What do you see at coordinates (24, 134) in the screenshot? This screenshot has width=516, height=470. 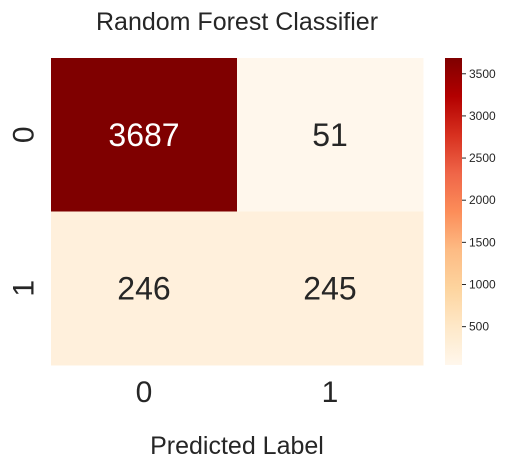 I see `y-tick-label-0: 0` at bounding box center [24, 134].